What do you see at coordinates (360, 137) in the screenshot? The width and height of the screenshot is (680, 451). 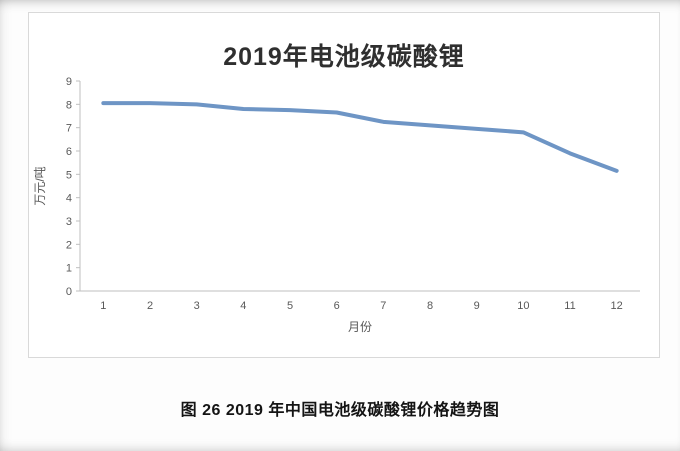 I see `price-line` at bounding box center [360, 137].